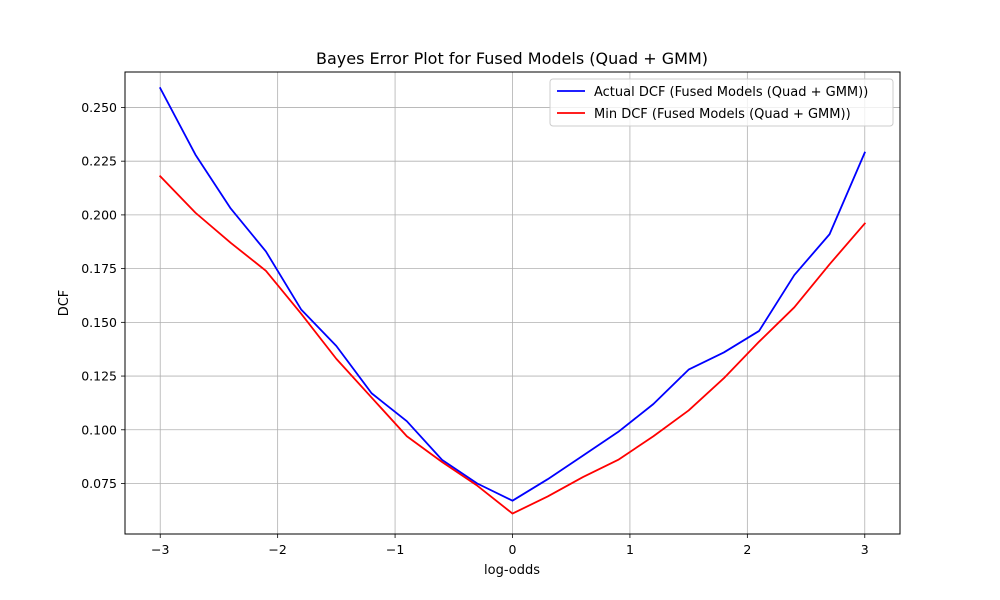 Image resolution: width=1000 pixels, height=600 pixels. What do you see at coordinates (277, 549) in the screenshot?
I see `x-tick-label: −2` at bounding box center [277, 549].